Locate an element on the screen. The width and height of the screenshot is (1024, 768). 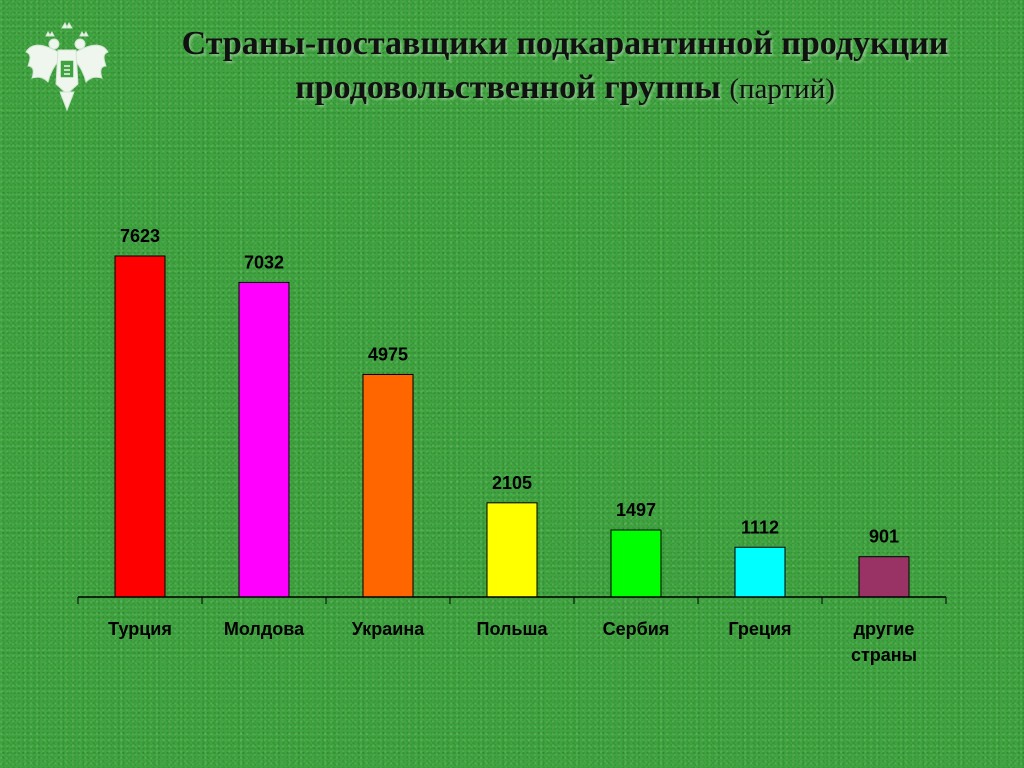
x-tick-label: Молдова is located at coordinates (264, 629).